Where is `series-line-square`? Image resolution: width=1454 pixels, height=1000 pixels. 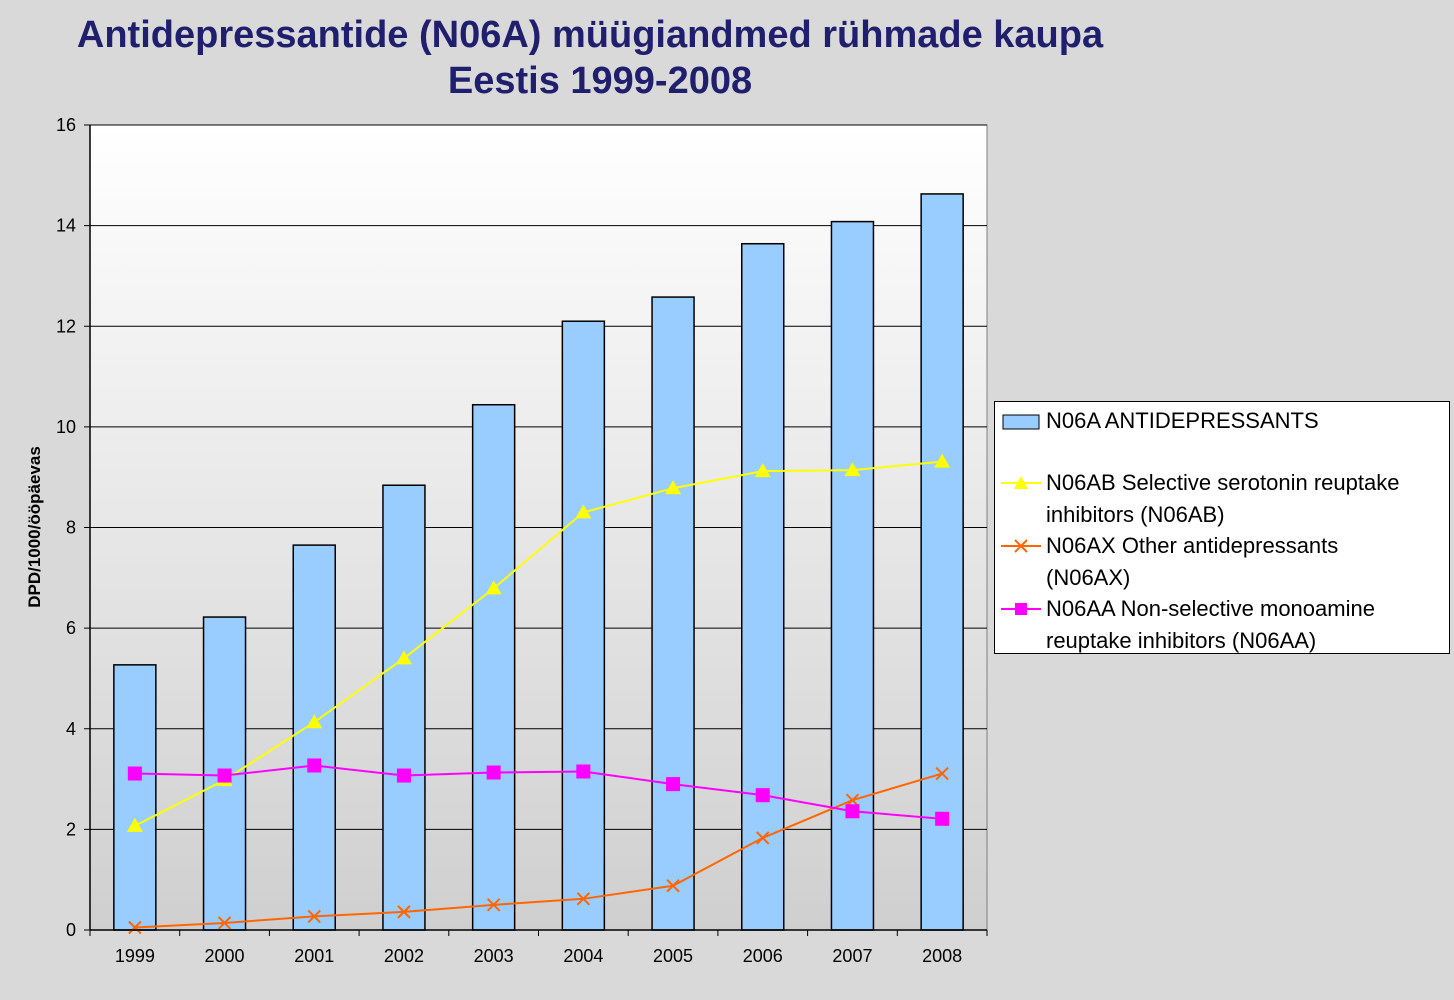
series-line-square is located at coordinates (538, 792).